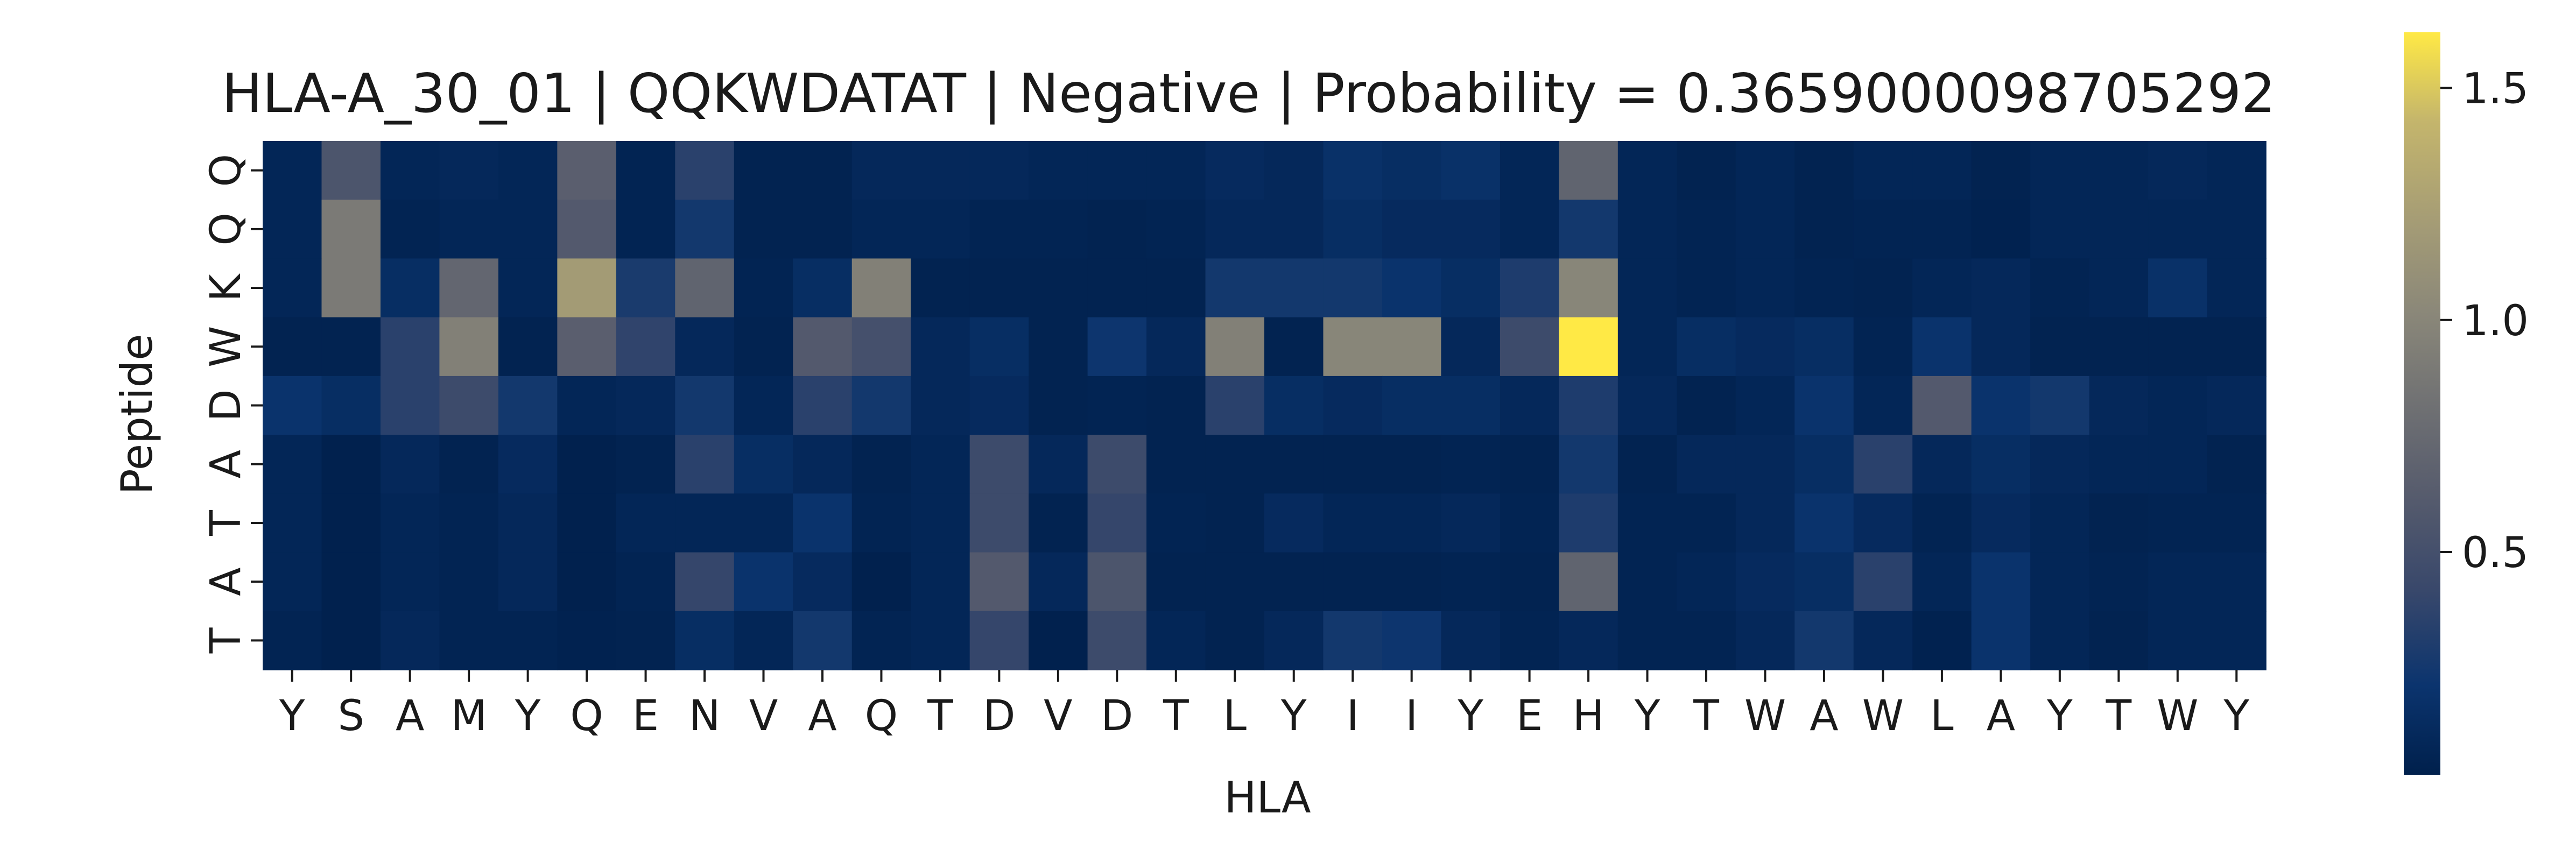 The height and width of the screenshot is (856, 2576). I want to click on x-tick-label: L, so click(1942, 716).